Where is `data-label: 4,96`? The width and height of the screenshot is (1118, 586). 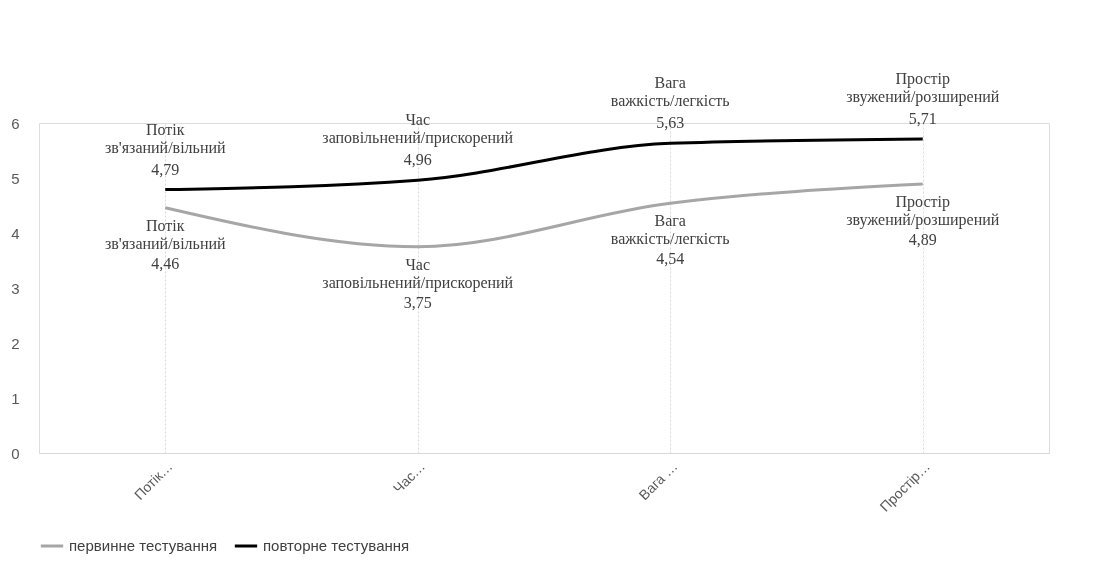 data-label: 4,96 is located at coordinates (417, 160).